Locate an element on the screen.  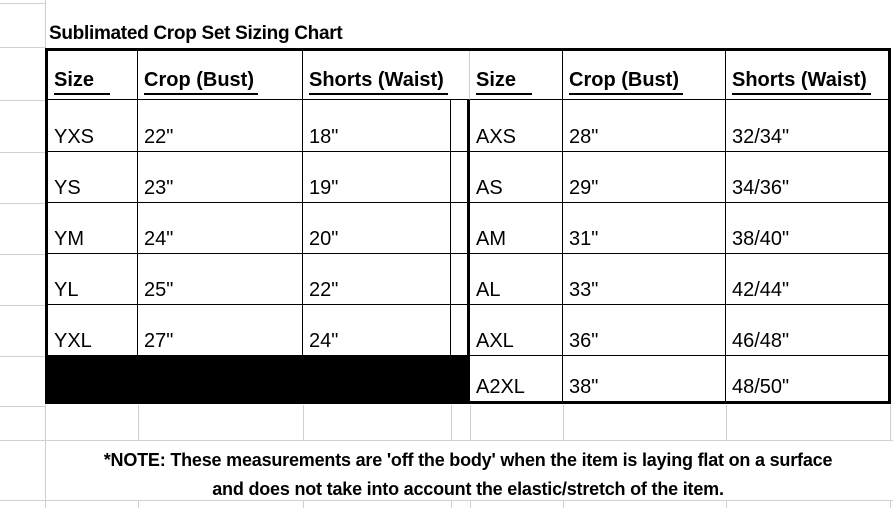
size-cell-youth: YM is located at coordinates (93, 228).